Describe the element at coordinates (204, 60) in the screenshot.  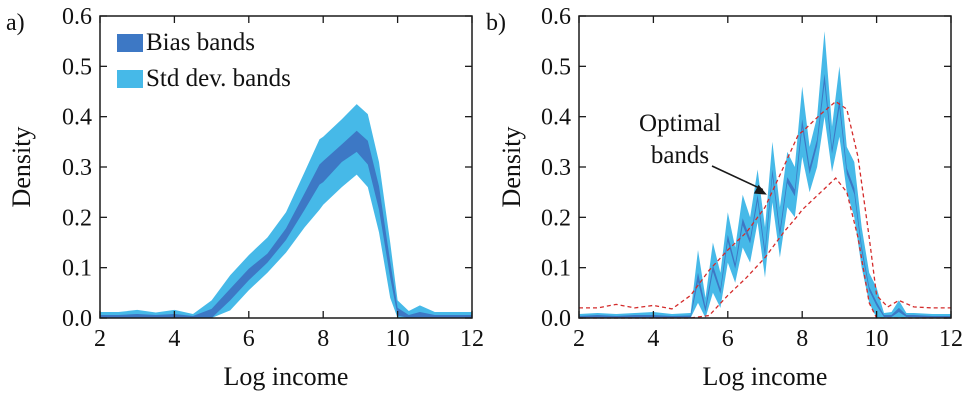
I see `legend: Bias bands Std dev. bands` at that location.